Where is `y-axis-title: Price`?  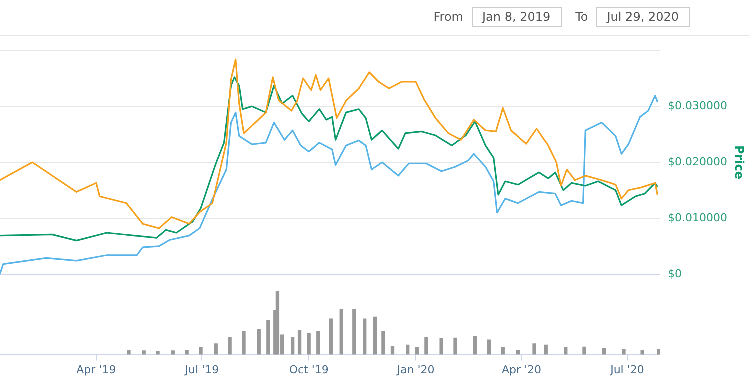
y-axis-title: Price is located at coordinates (739, 162).